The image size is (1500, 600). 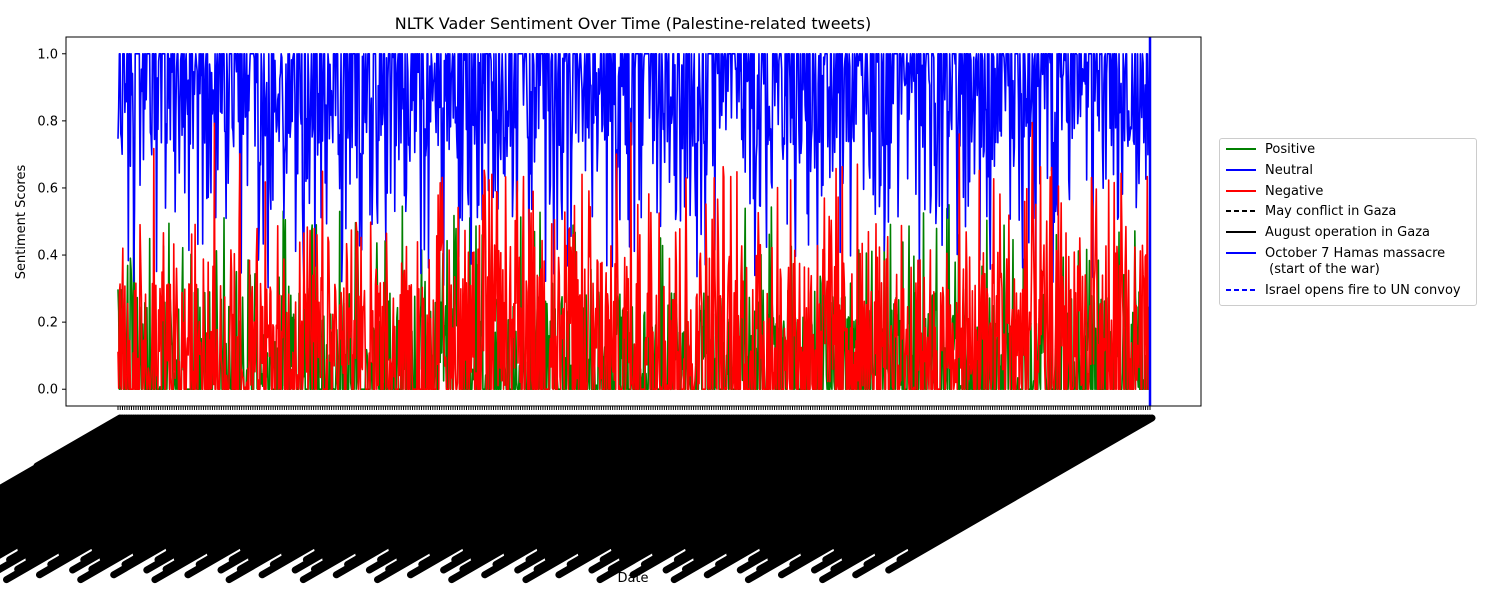 I want to click on legend-label: Negative, so click(x=1294, y=191).